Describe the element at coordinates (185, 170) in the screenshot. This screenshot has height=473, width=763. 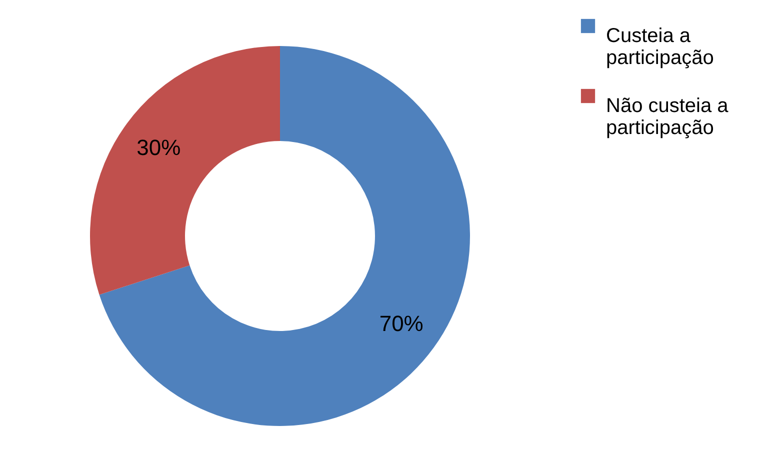
I see `donut-slice` at that location.